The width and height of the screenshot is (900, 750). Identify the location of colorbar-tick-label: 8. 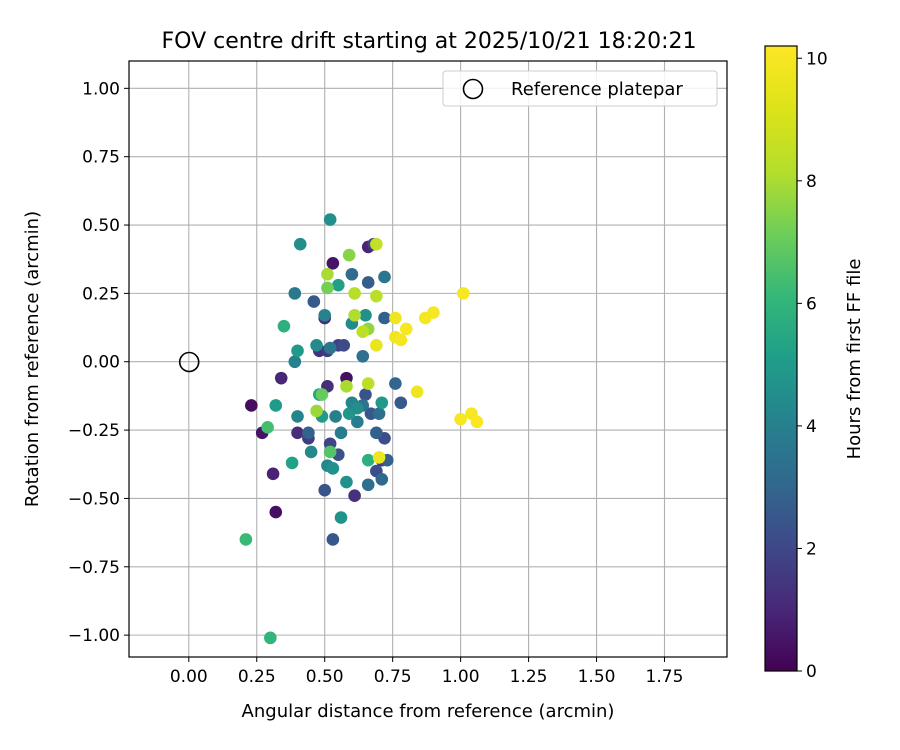
(811, 182).